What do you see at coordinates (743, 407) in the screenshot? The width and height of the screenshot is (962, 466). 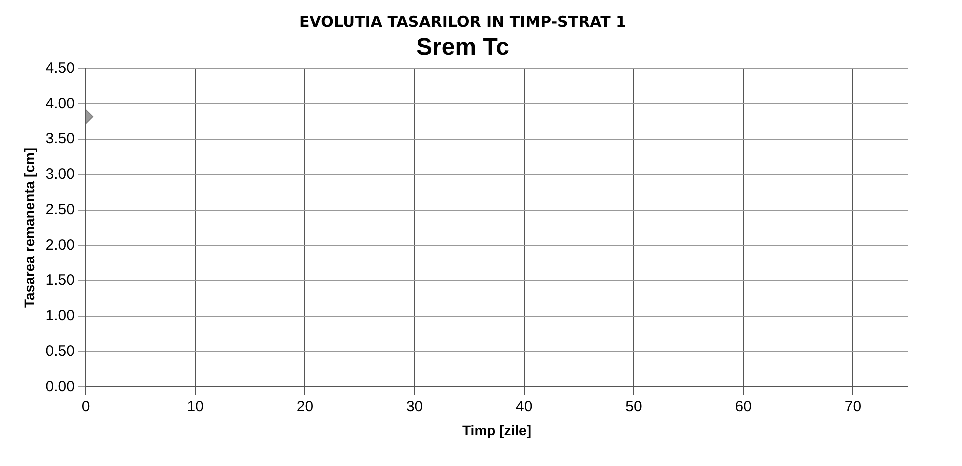 I see `x-tick-label: 60` at bounding box center [743, 407].